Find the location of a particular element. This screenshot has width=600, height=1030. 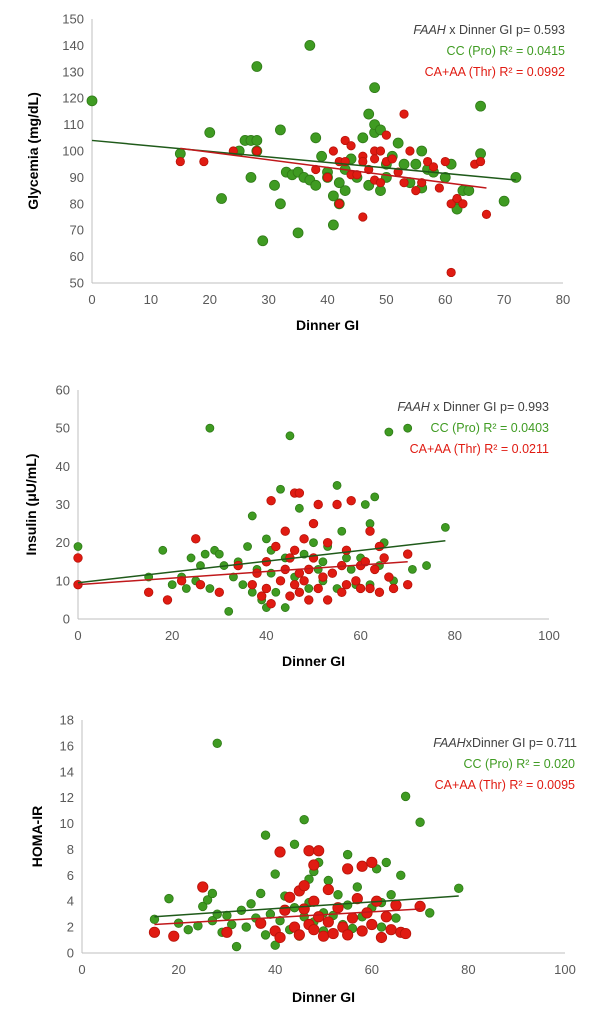

y-tick-label: 18 is located at coordinates (67, 720).